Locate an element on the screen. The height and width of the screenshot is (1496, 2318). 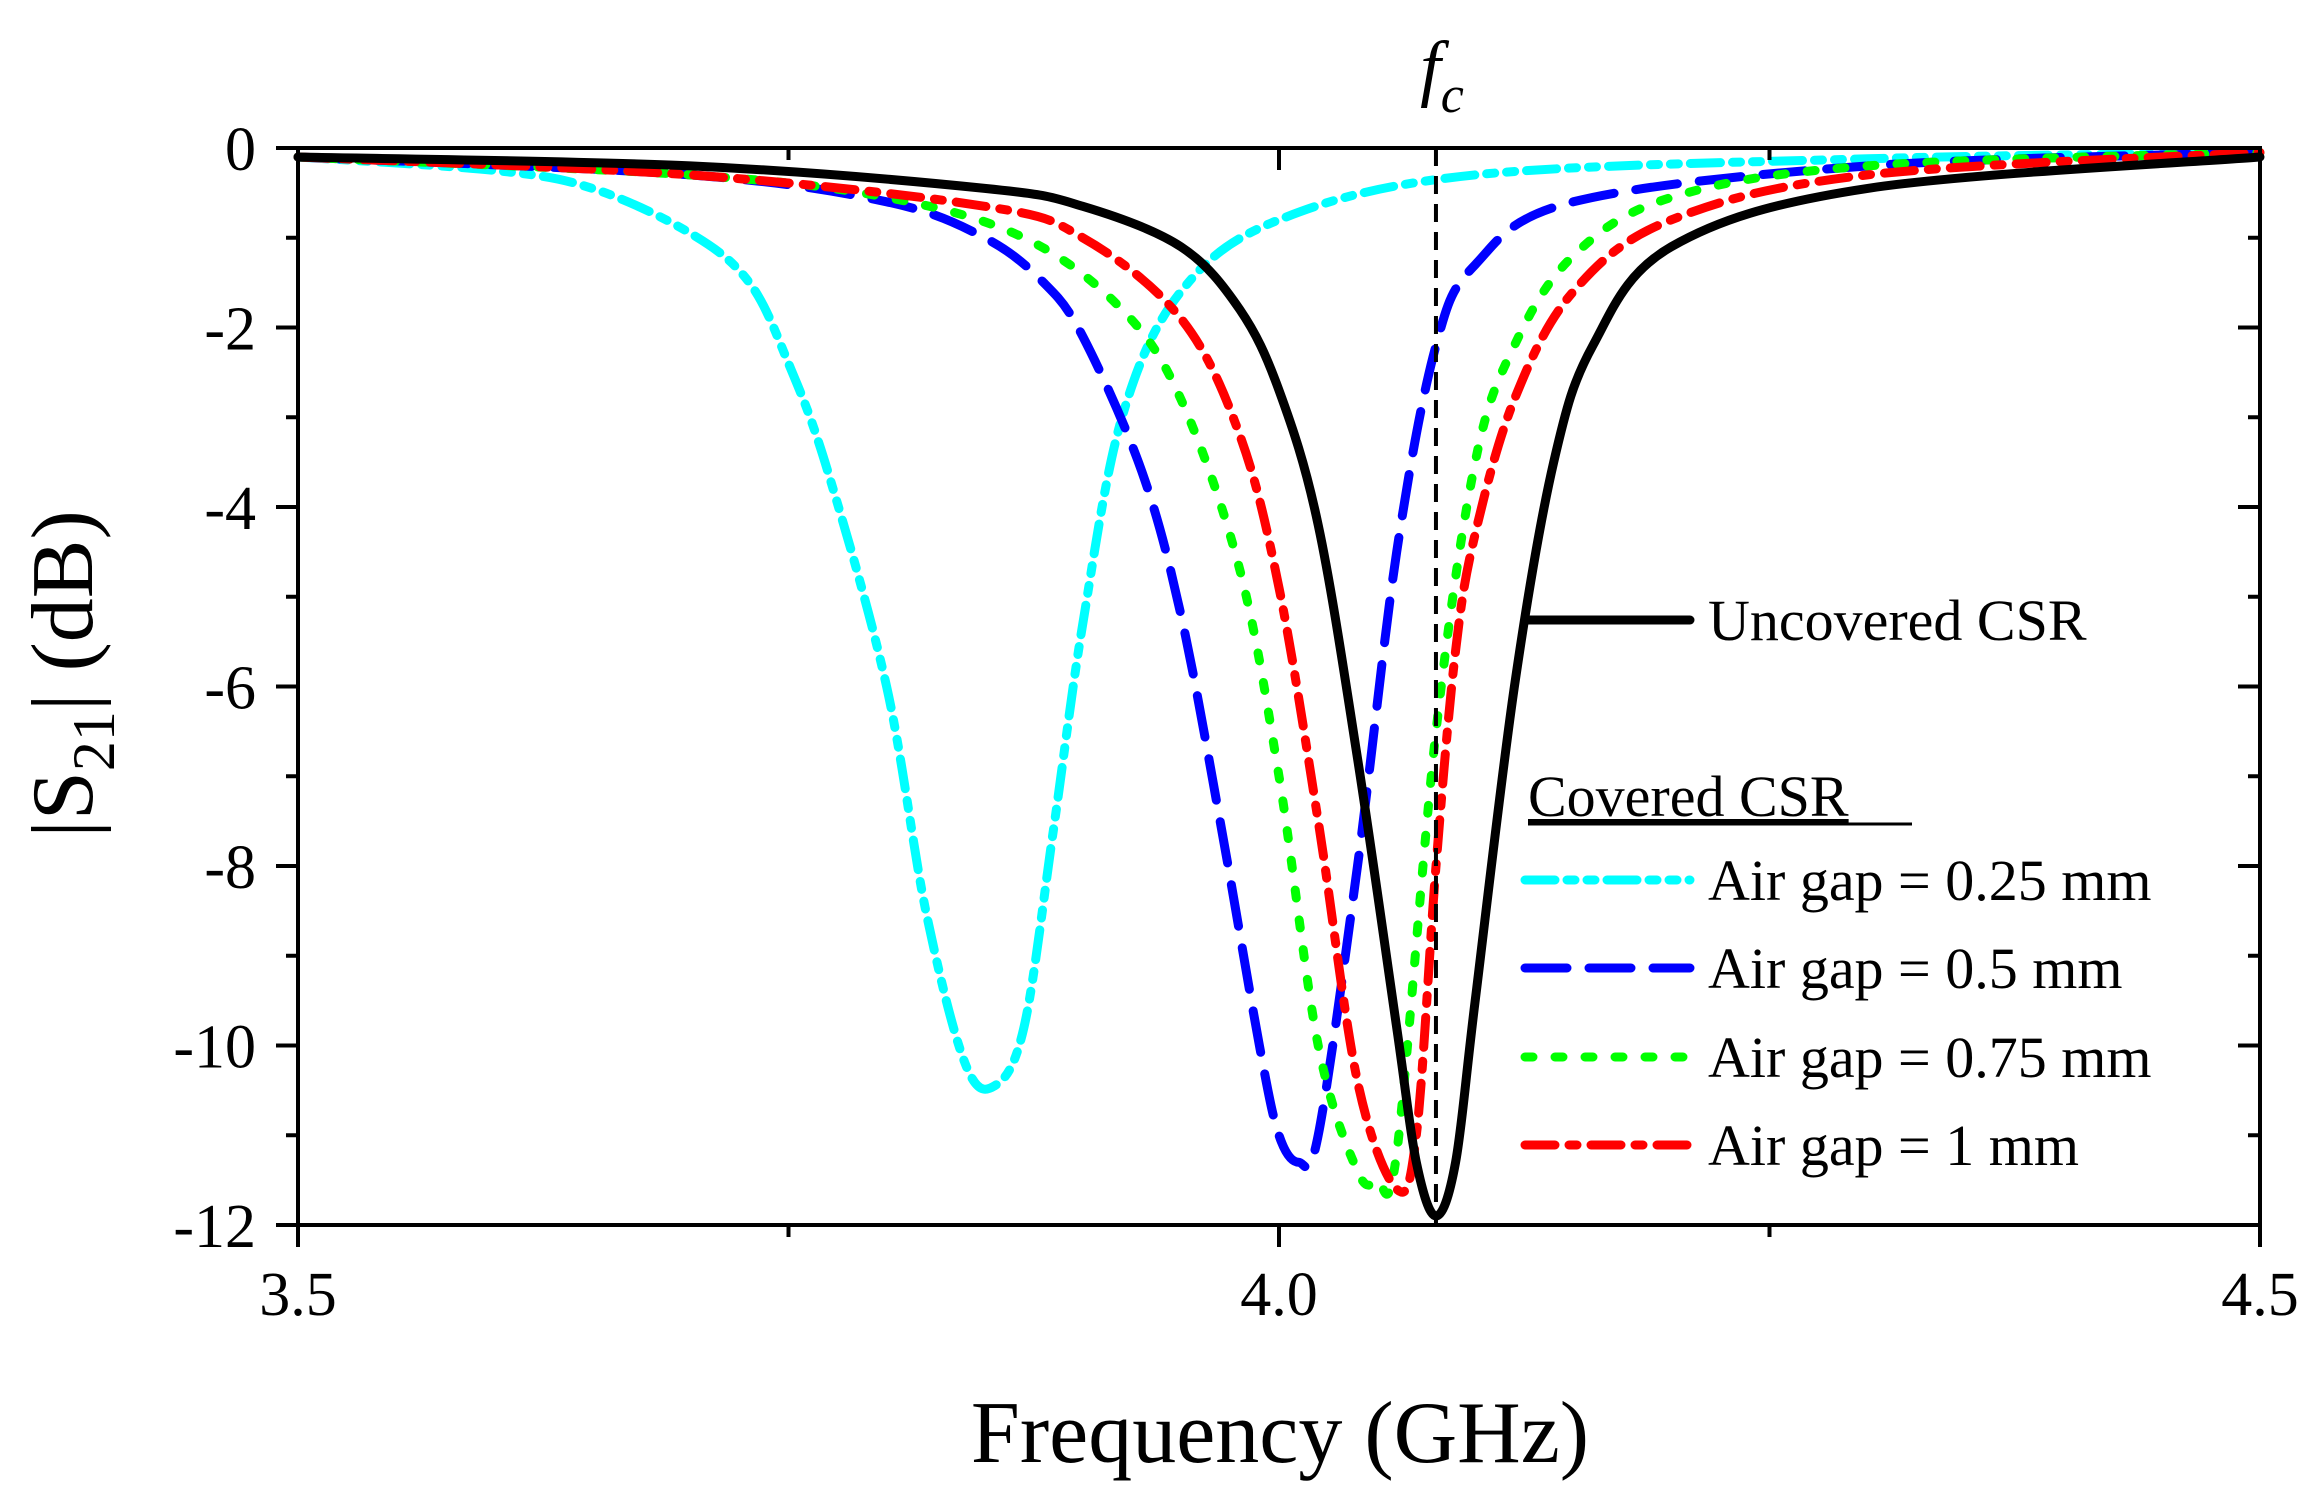
legend-label-2: Air gap = 0.5 mm is located at coordinates (1915, 968).